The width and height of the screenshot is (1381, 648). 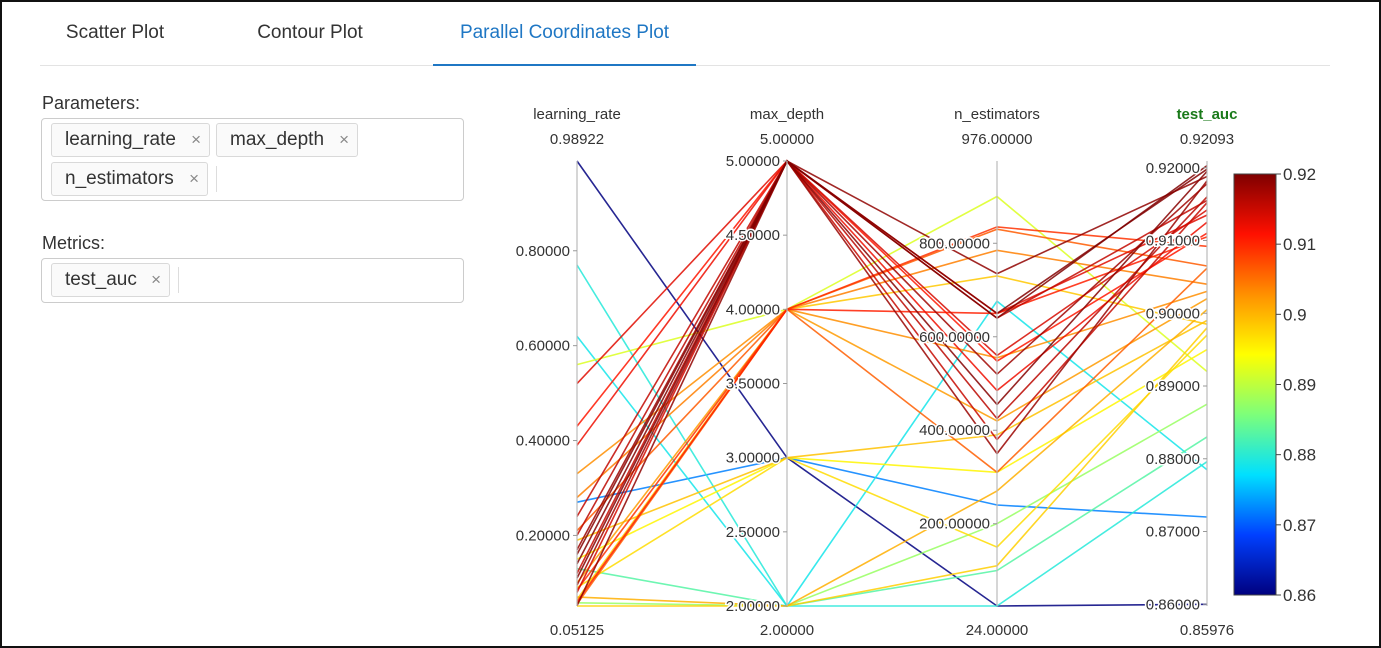 I want to click on axis-tick-label: 0.92000, so click(x=1173, y=168).